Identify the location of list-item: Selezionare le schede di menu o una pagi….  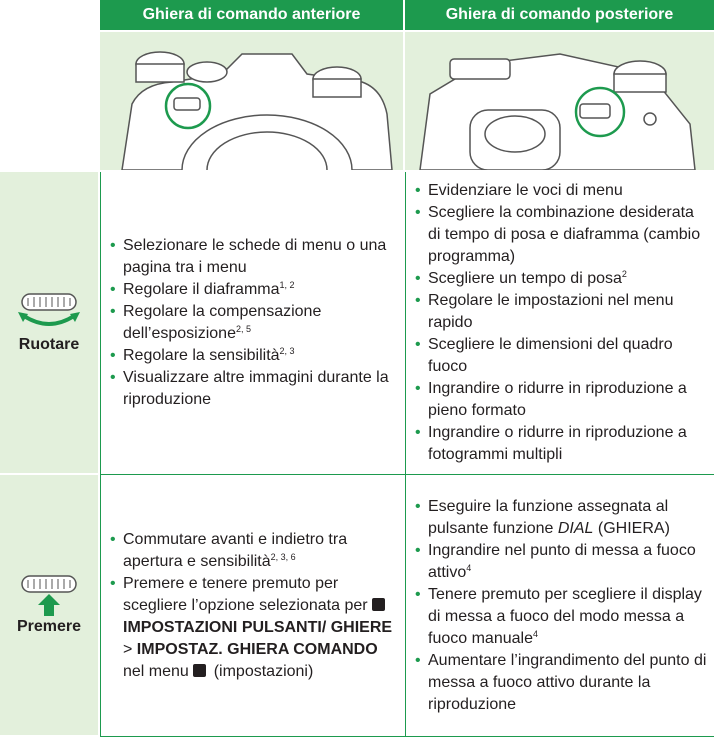
(255, 257).